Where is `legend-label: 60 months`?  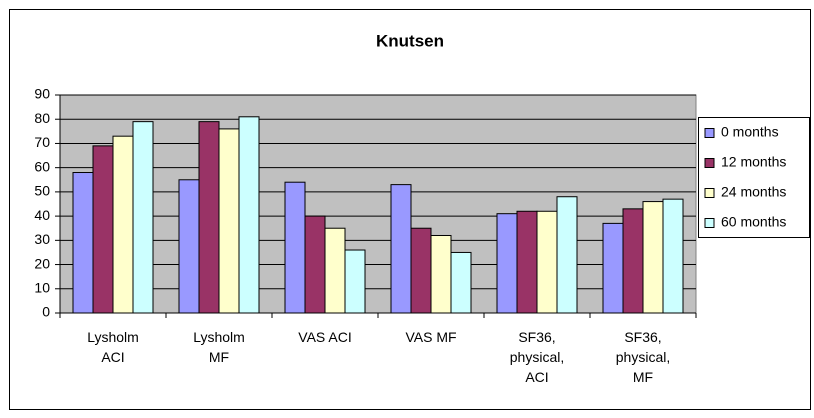 legend-label: 60 months is located at coordinates (753, 222).